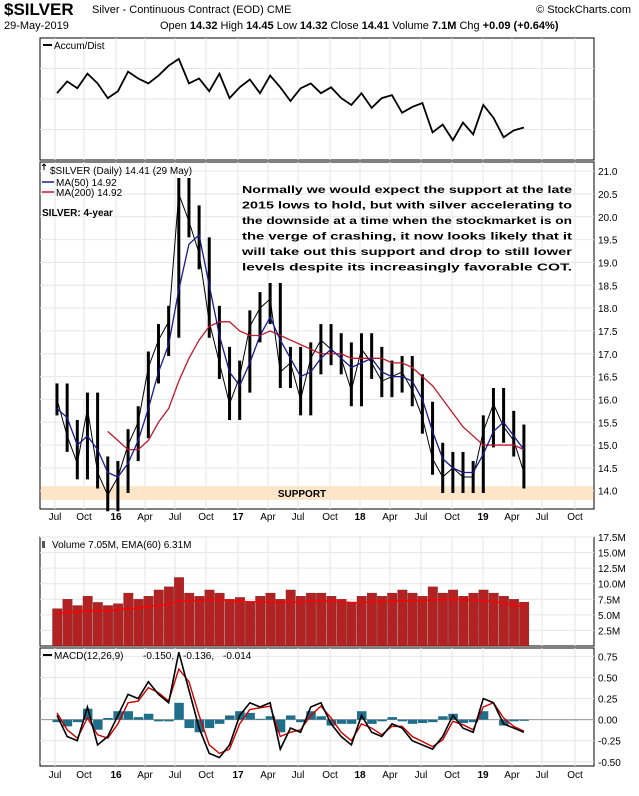  Describe the element at coordinates (608, 195) in the screenshot. I see `price-y-tick: 20.5` at that location.